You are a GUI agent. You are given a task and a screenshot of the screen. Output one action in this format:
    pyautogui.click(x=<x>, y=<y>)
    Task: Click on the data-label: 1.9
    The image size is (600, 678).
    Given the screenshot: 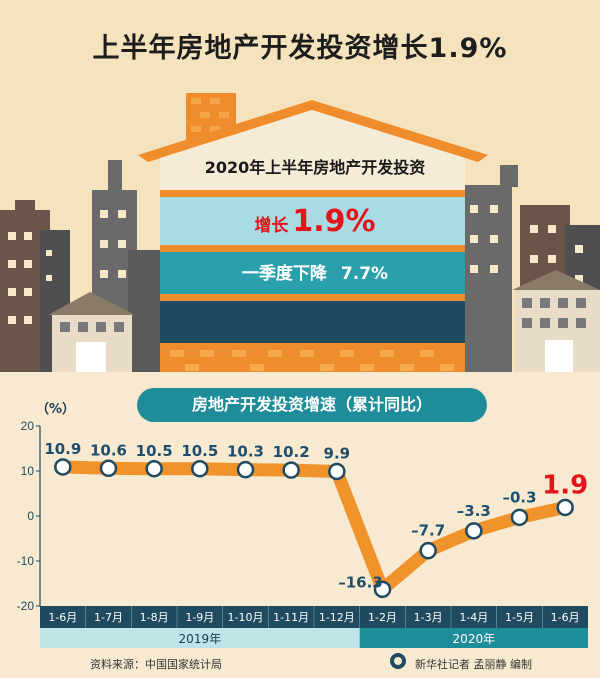 What is the action you would take?
    pyautogui.click(x=565, y=485)
    